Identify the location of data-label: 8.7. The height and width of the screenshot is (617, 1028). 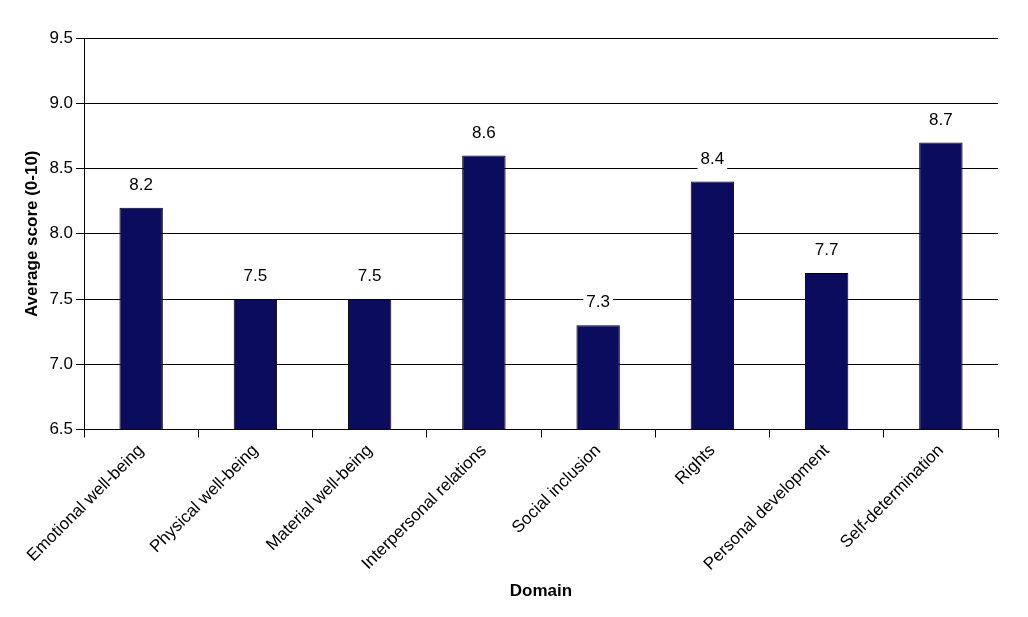
(941, 119).